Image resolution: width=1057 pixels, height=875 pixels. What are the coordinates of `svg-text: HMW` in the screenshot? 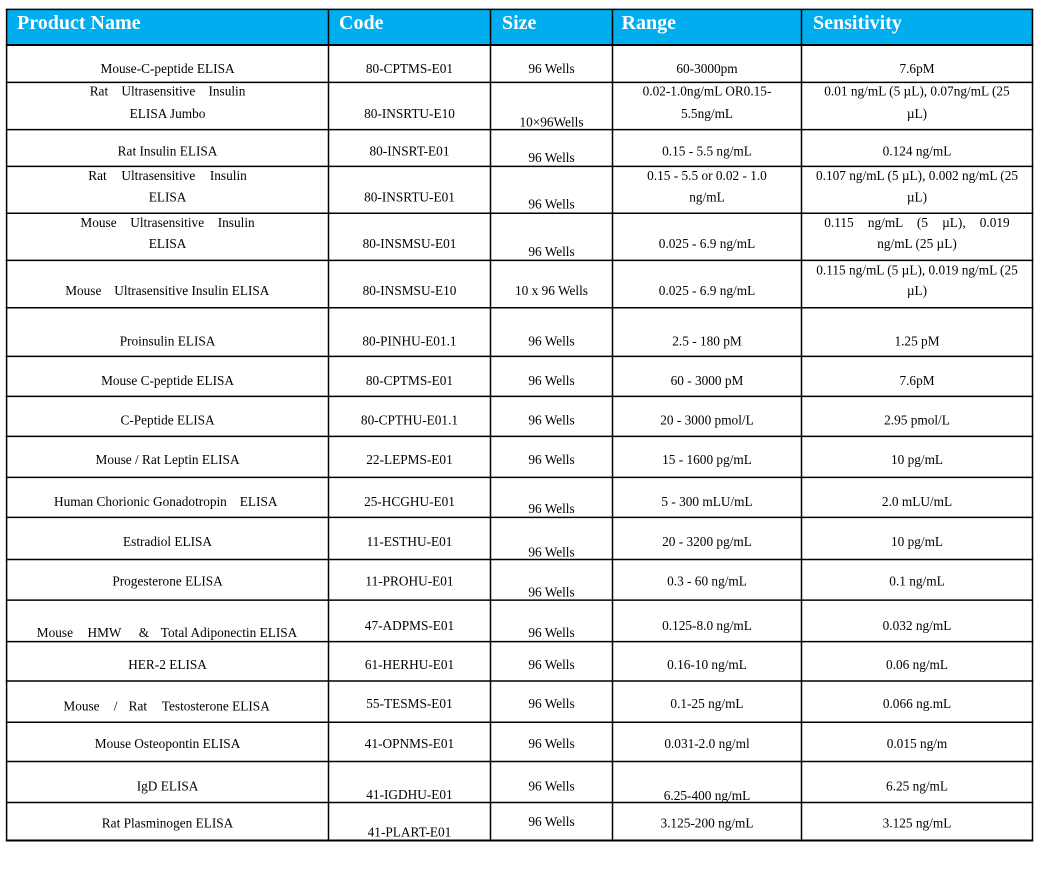 It's located at (105, 632).